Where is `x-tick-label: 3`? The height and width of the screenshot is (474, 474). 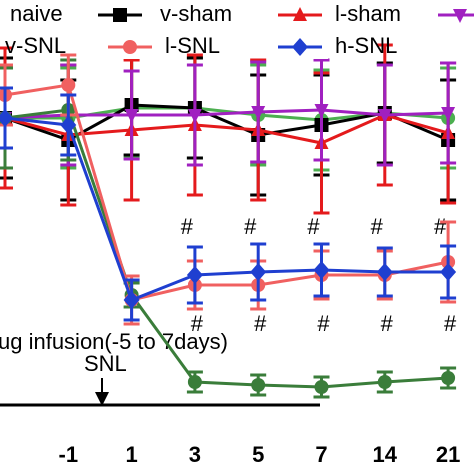 x-tick-label: 3 is located at coordinates (195, 454).